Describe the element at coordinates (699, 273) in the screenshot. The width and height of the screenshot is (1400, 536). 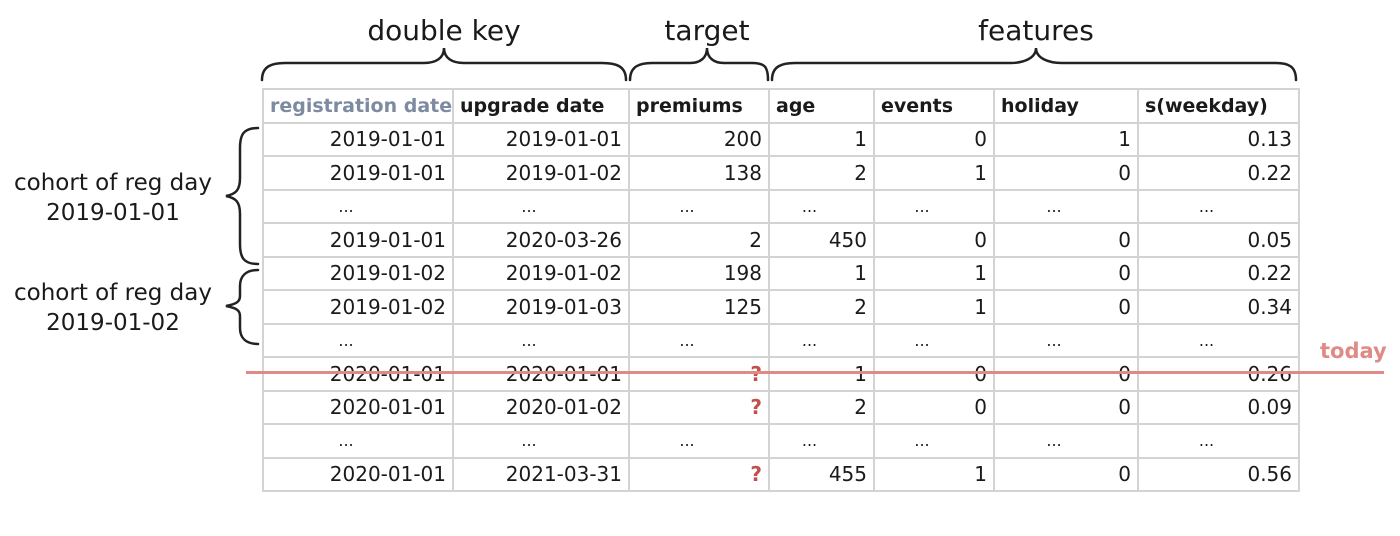
I see `cell-premiums: 198` at that location.